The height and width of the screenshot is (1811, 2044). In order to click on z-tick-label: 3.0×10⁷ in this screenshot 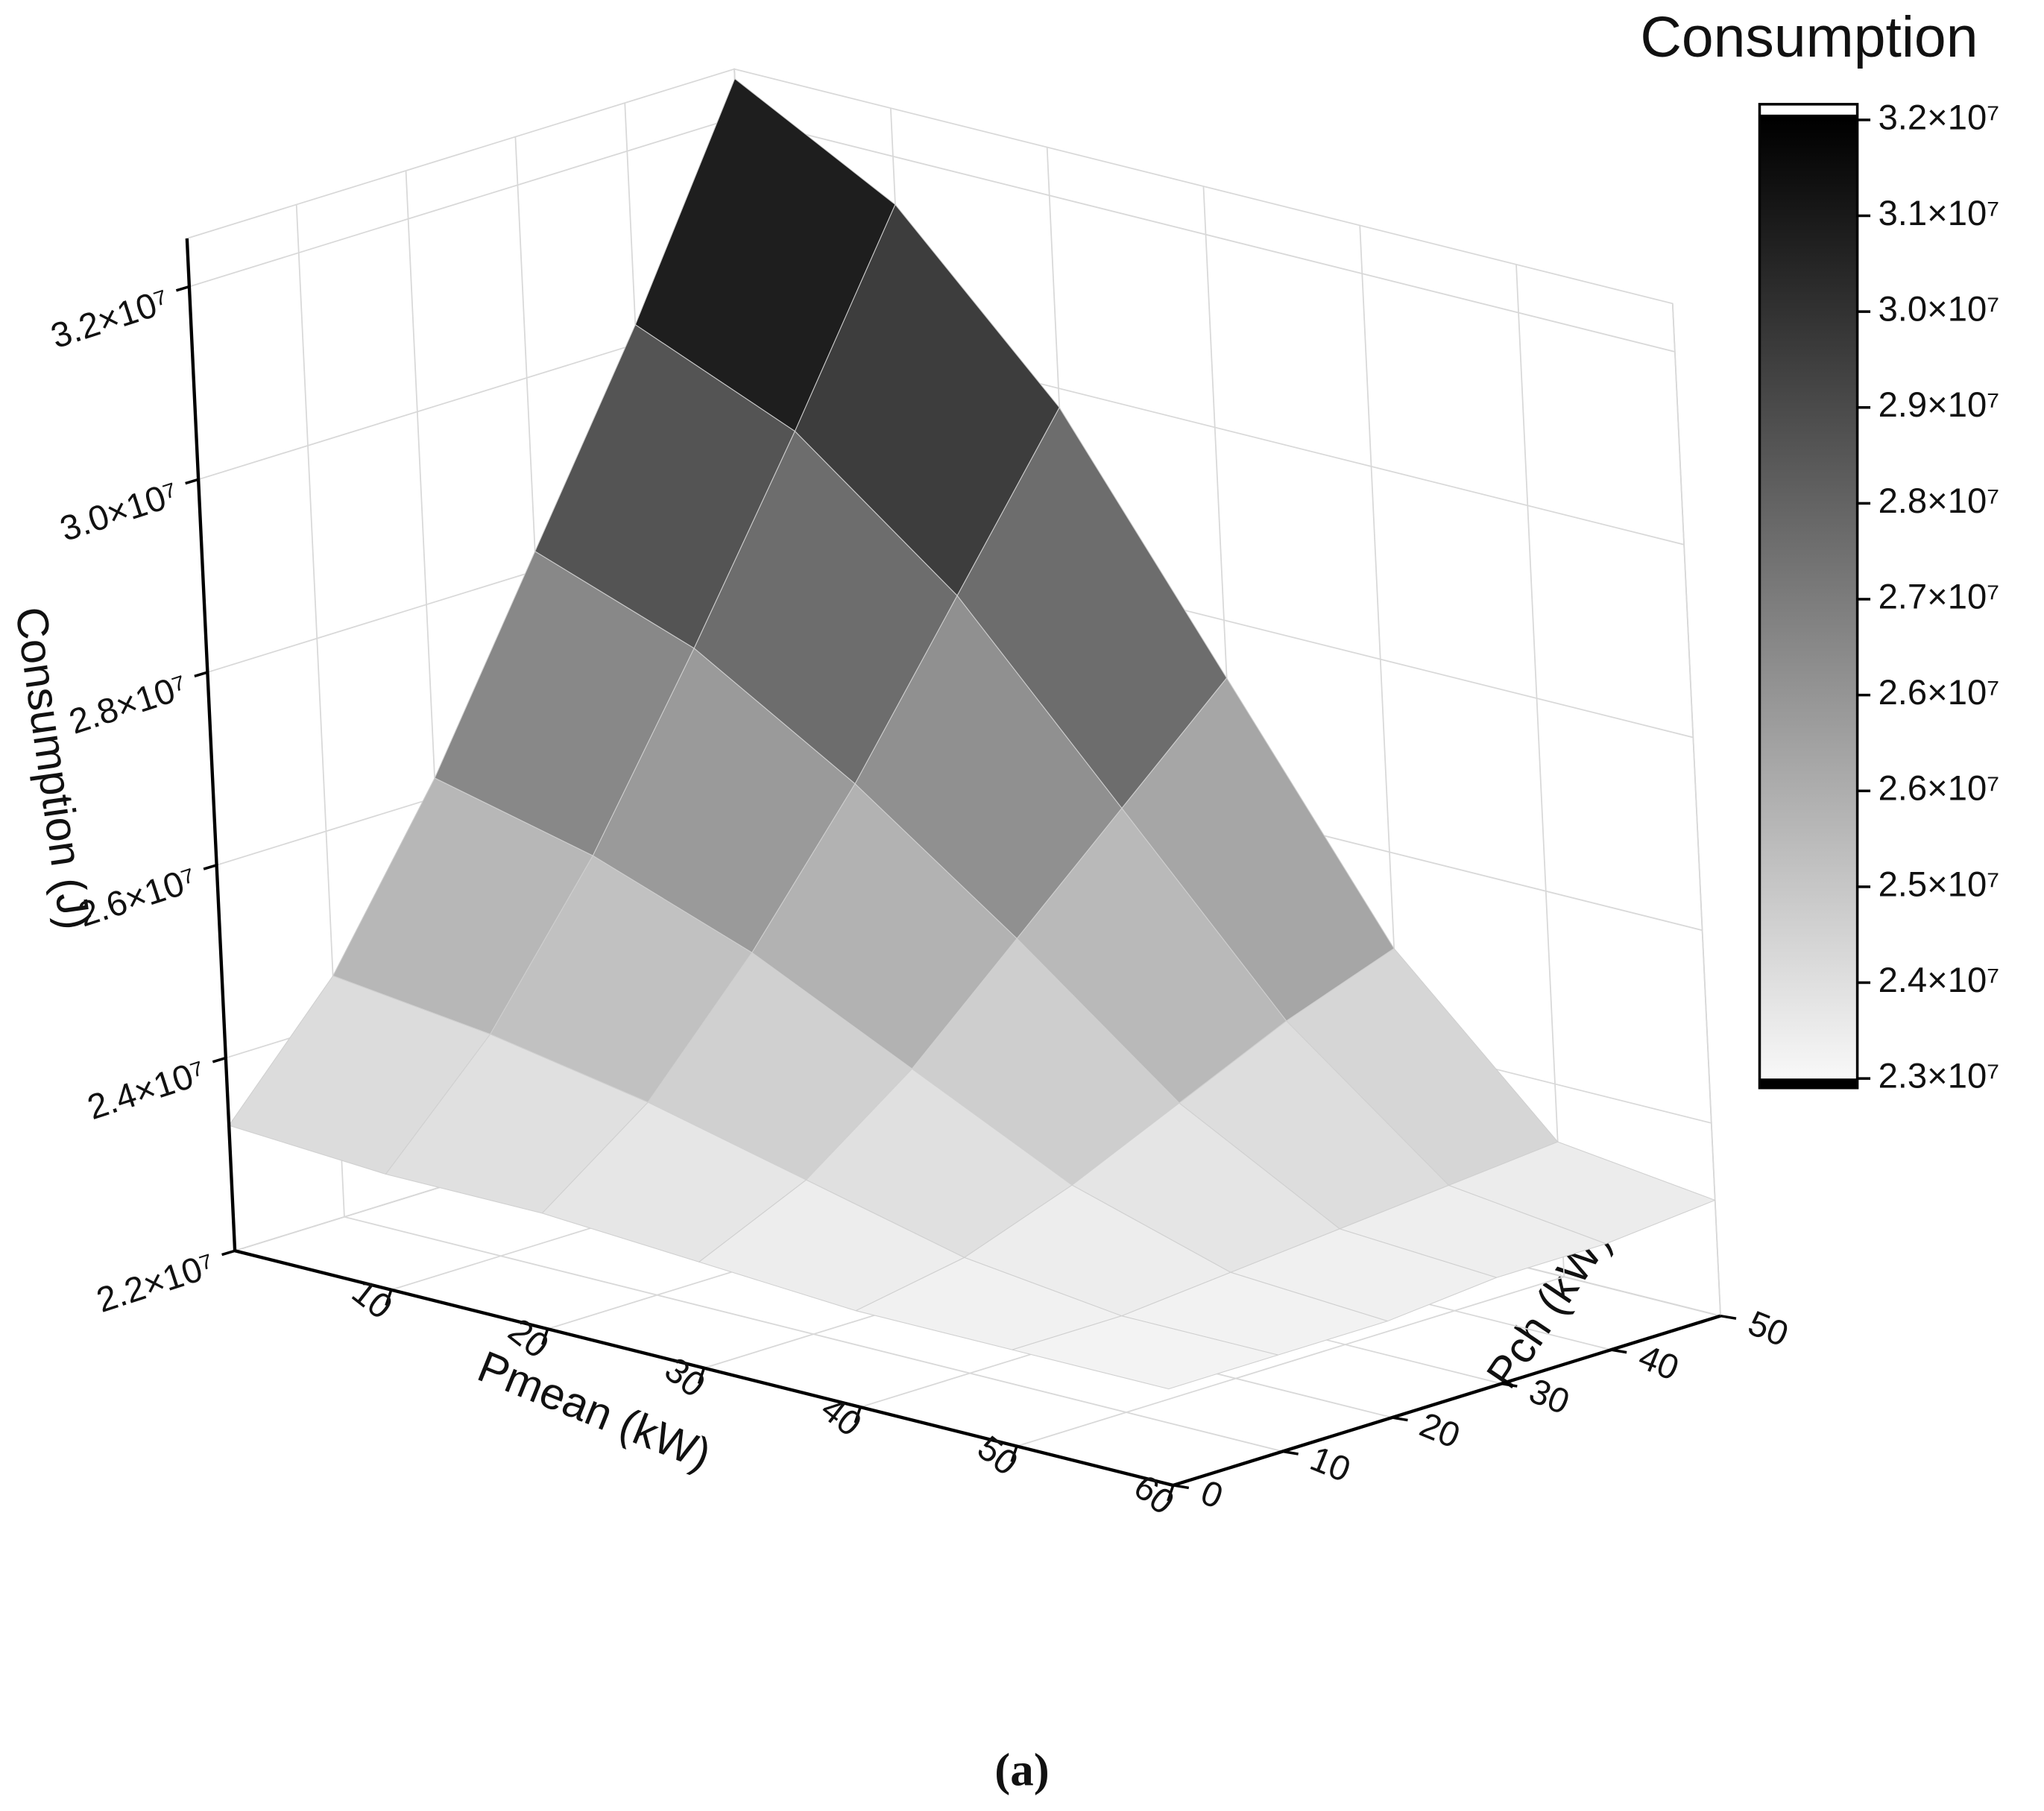, I will do `click(119, 511)`.